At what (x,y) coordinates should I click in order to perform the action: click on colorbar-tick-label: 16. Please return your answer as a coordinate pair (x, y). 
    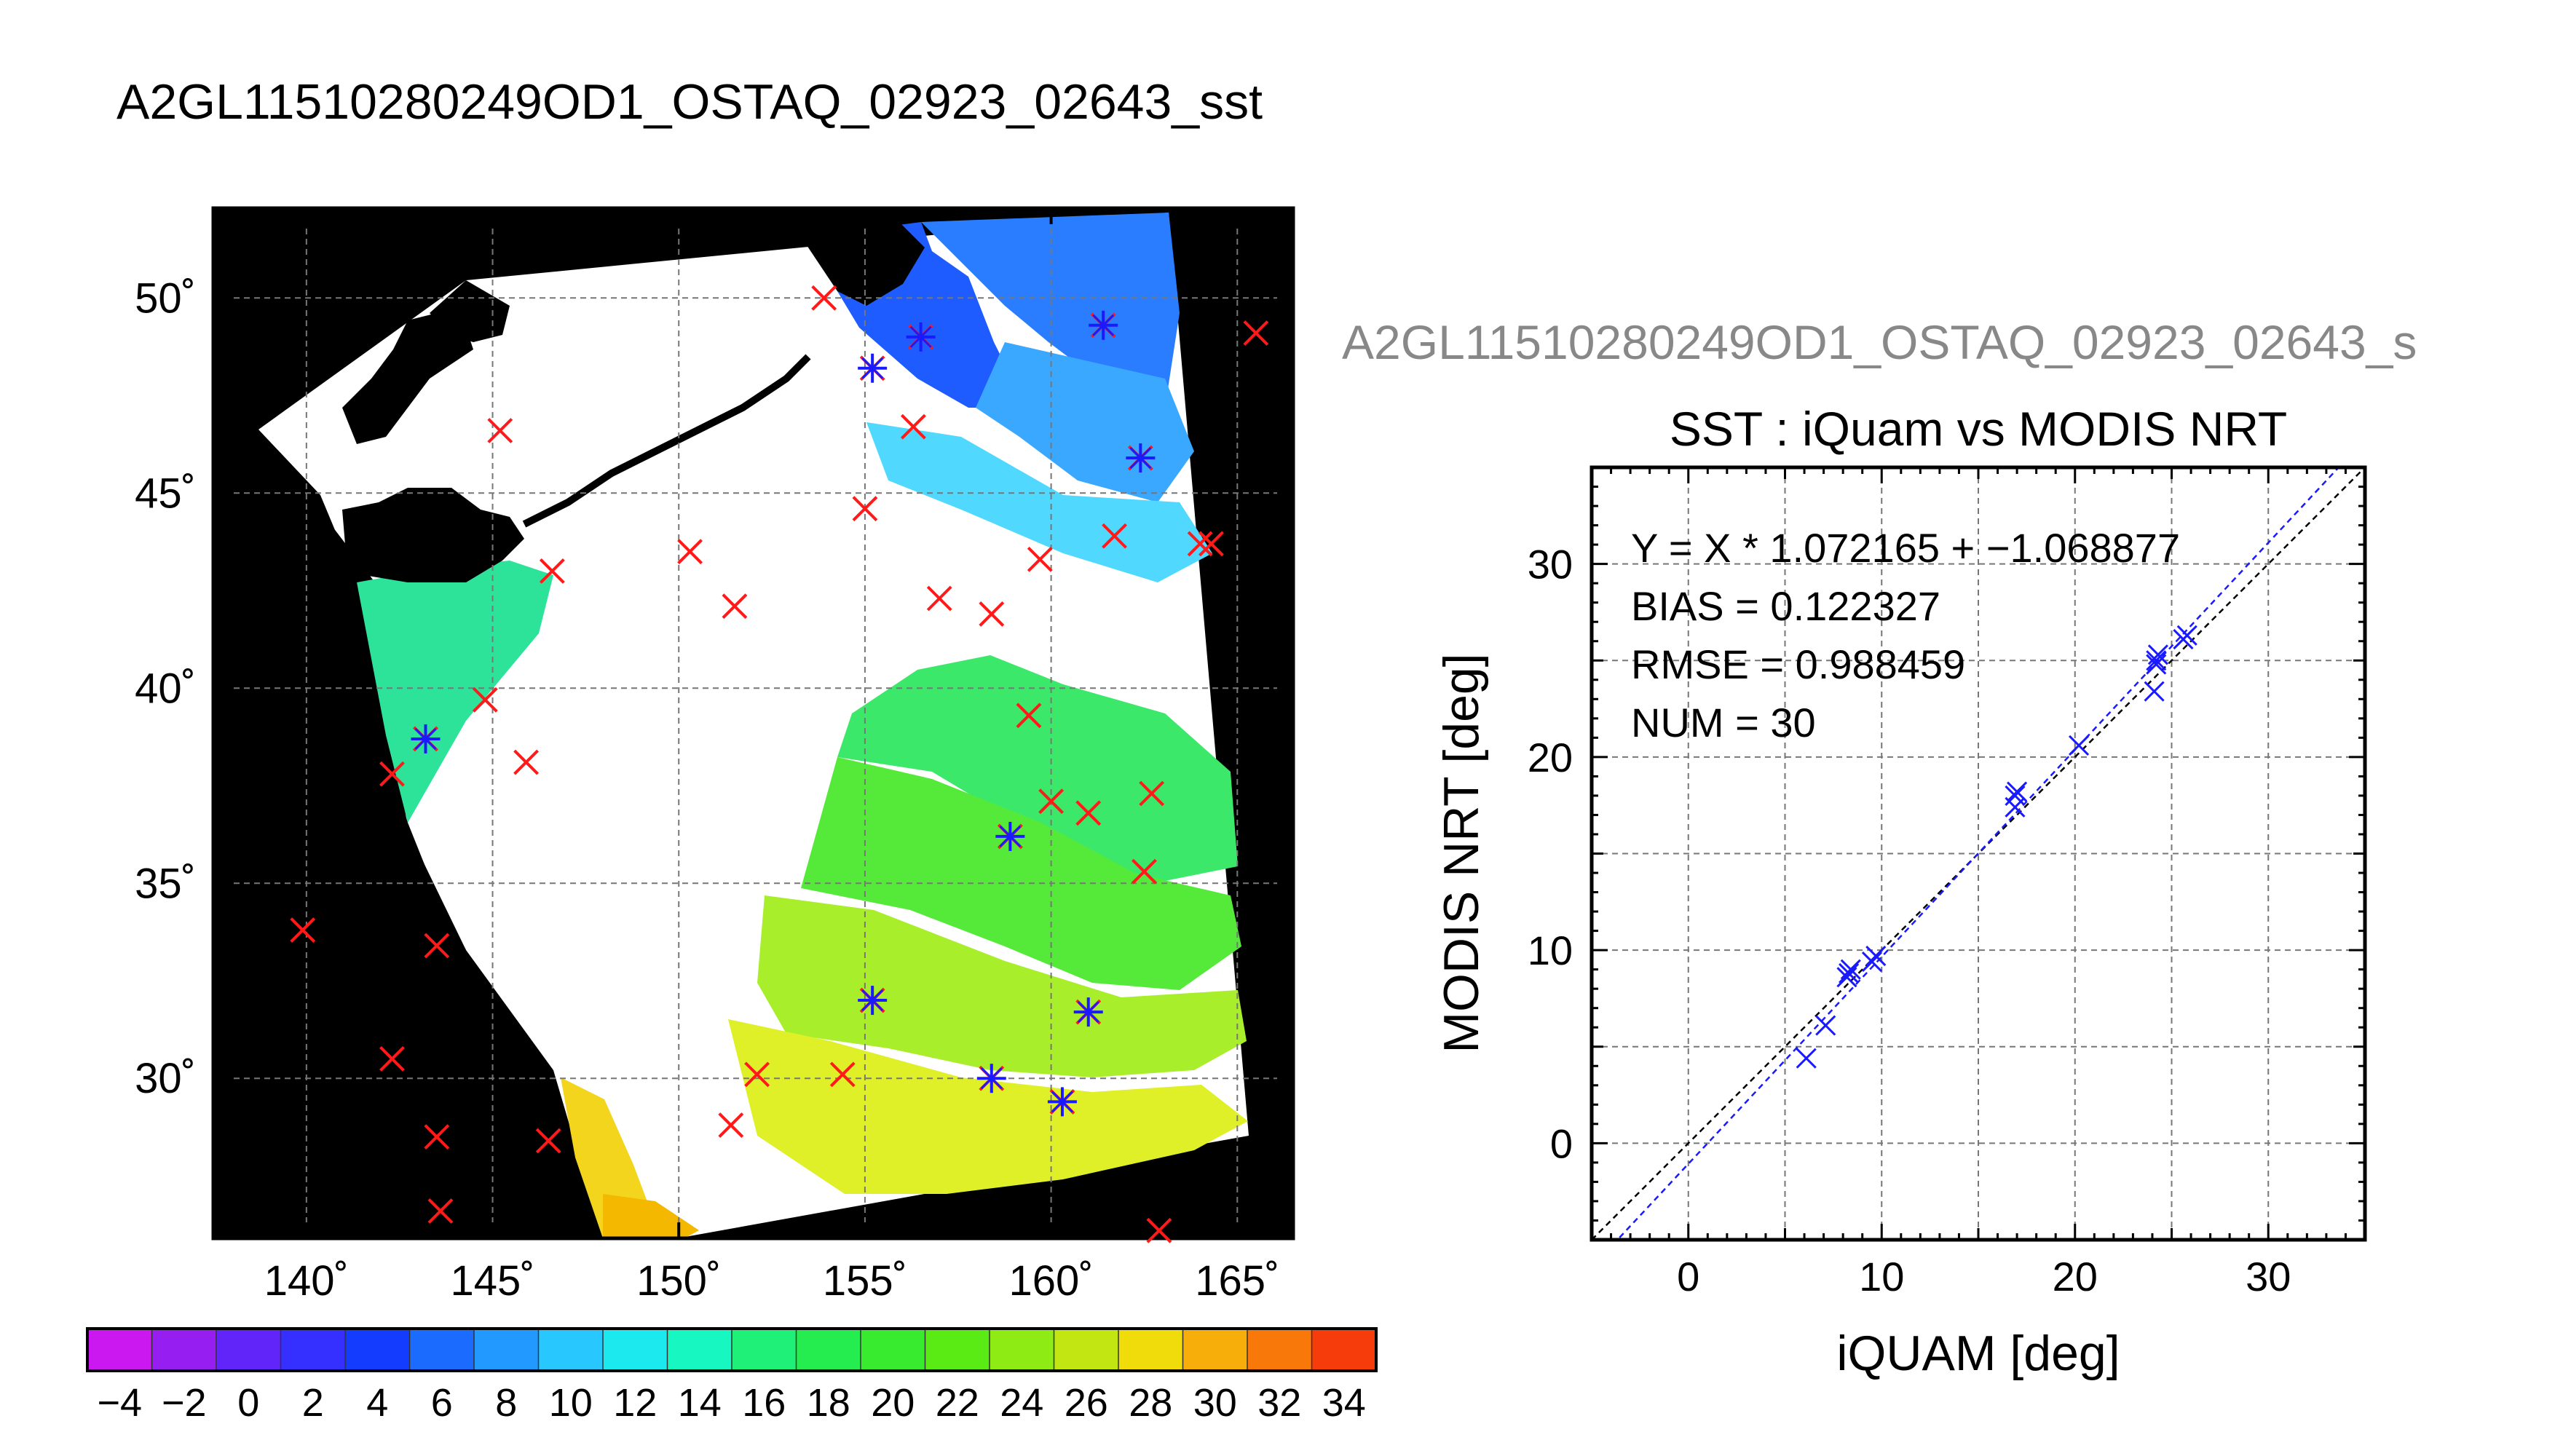
    Looking at the image, I should click on (764, 1403).